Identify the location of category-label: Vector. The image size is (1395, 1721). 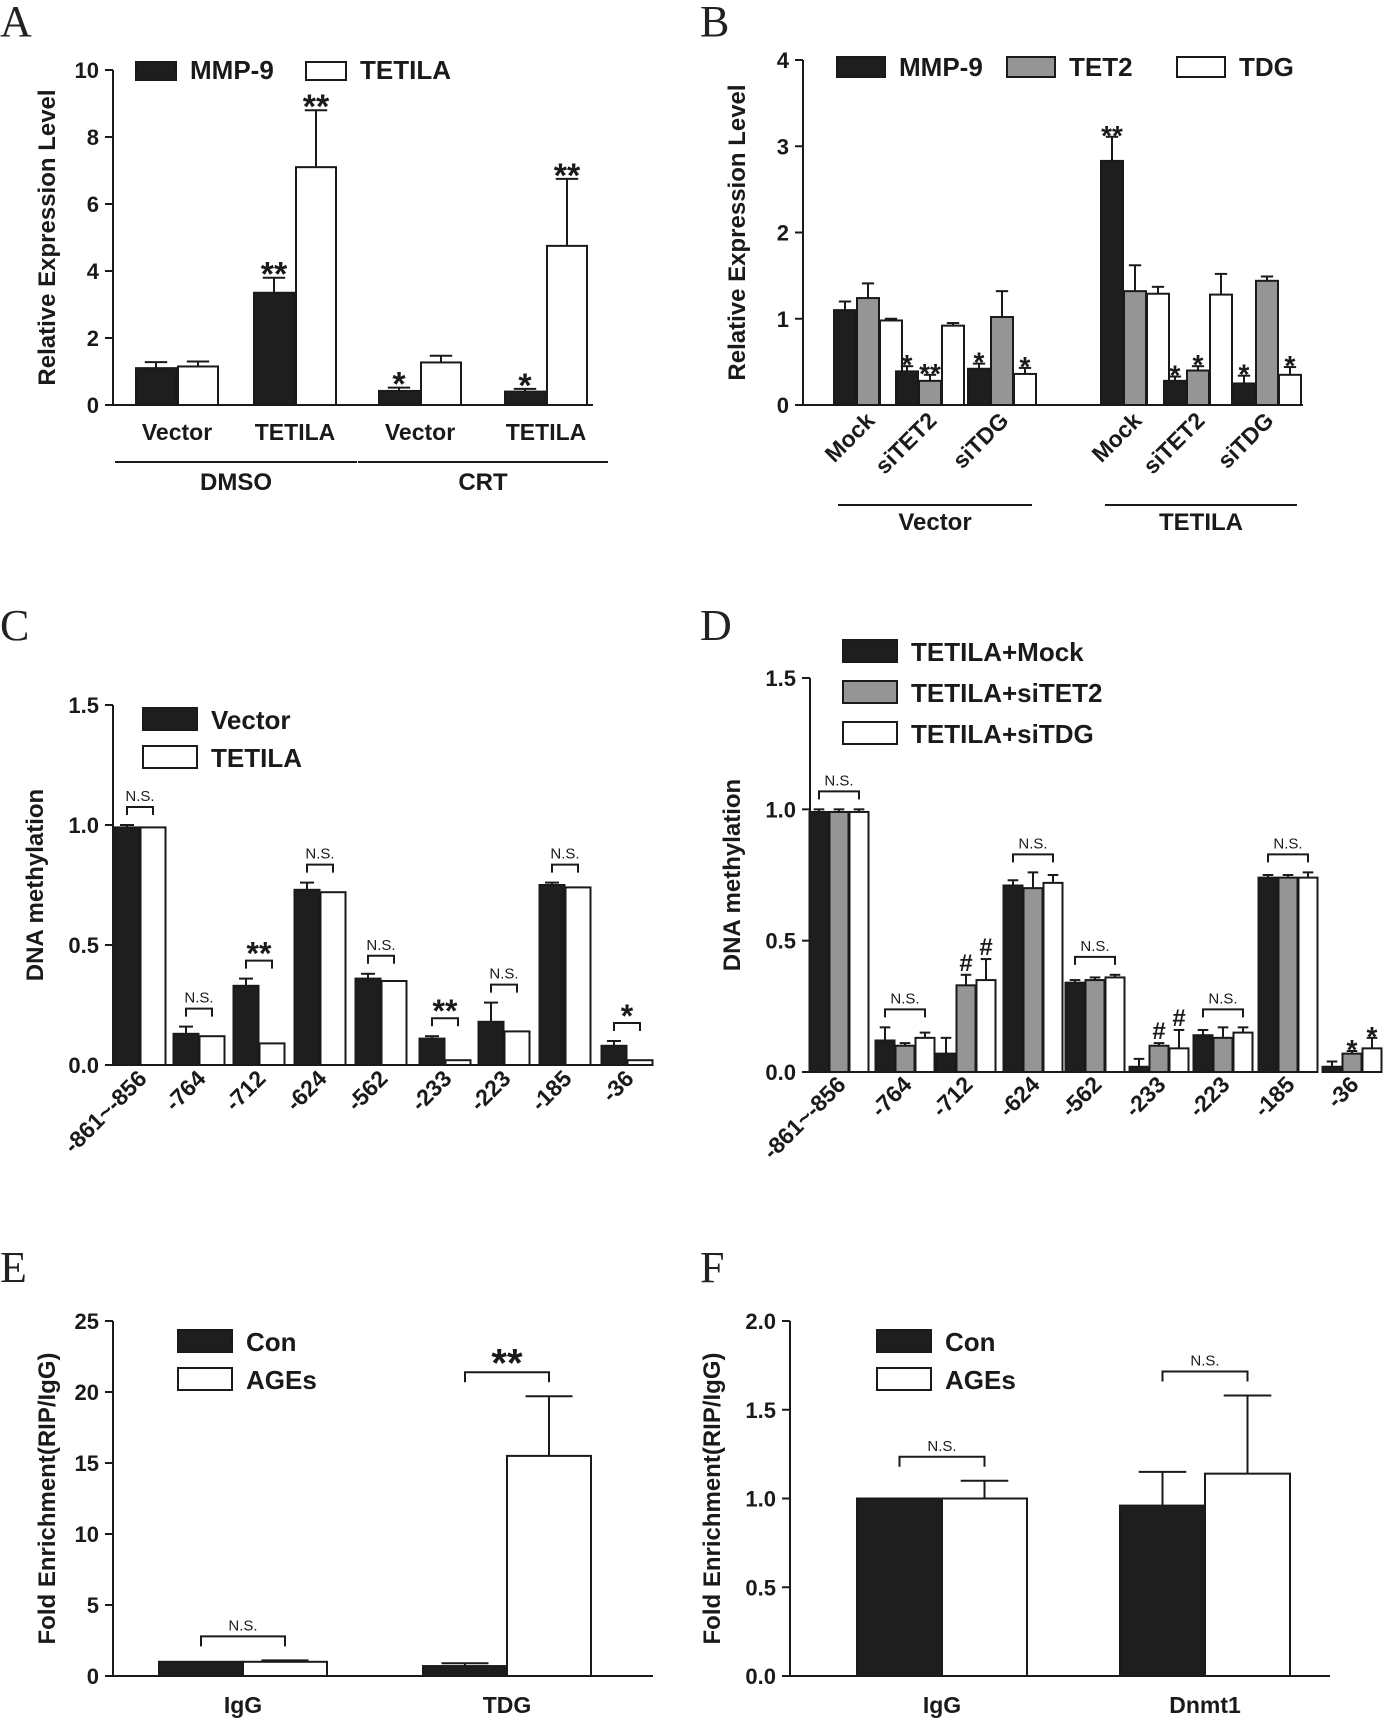
(420, 432).